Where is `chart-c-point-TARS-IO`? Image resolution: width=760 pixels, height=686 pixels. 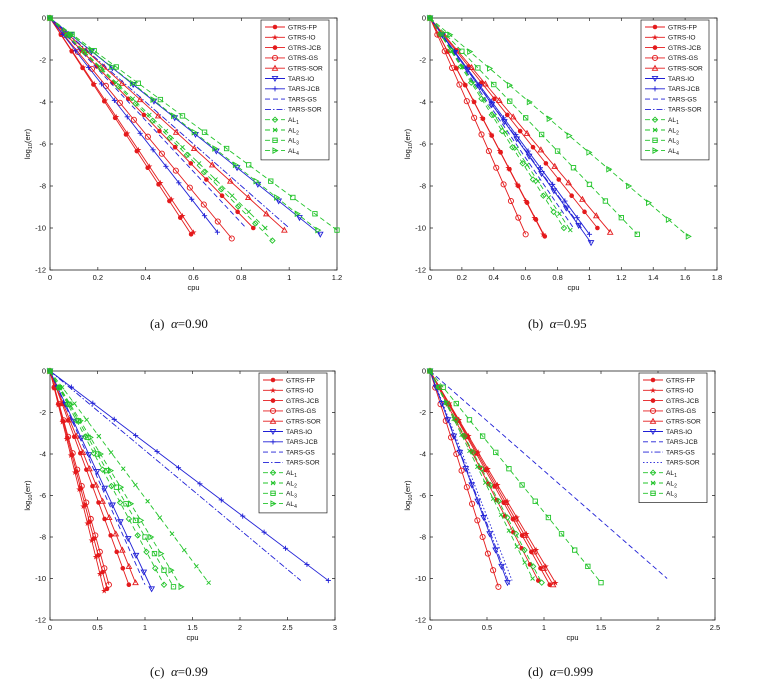 chart-c-point-TARS-IO is located at coordinates (120, 522).